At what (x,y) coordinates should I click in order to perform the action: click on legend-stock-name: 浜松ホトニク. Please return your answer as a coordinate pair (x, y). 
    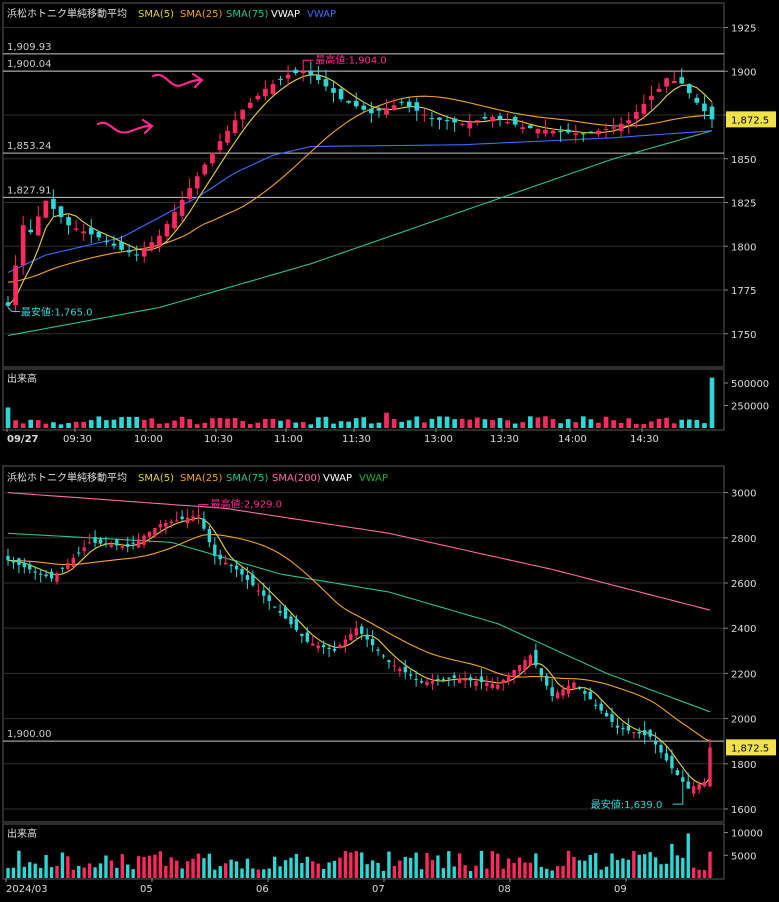
    Looking at the image, I should click on (37, 13).